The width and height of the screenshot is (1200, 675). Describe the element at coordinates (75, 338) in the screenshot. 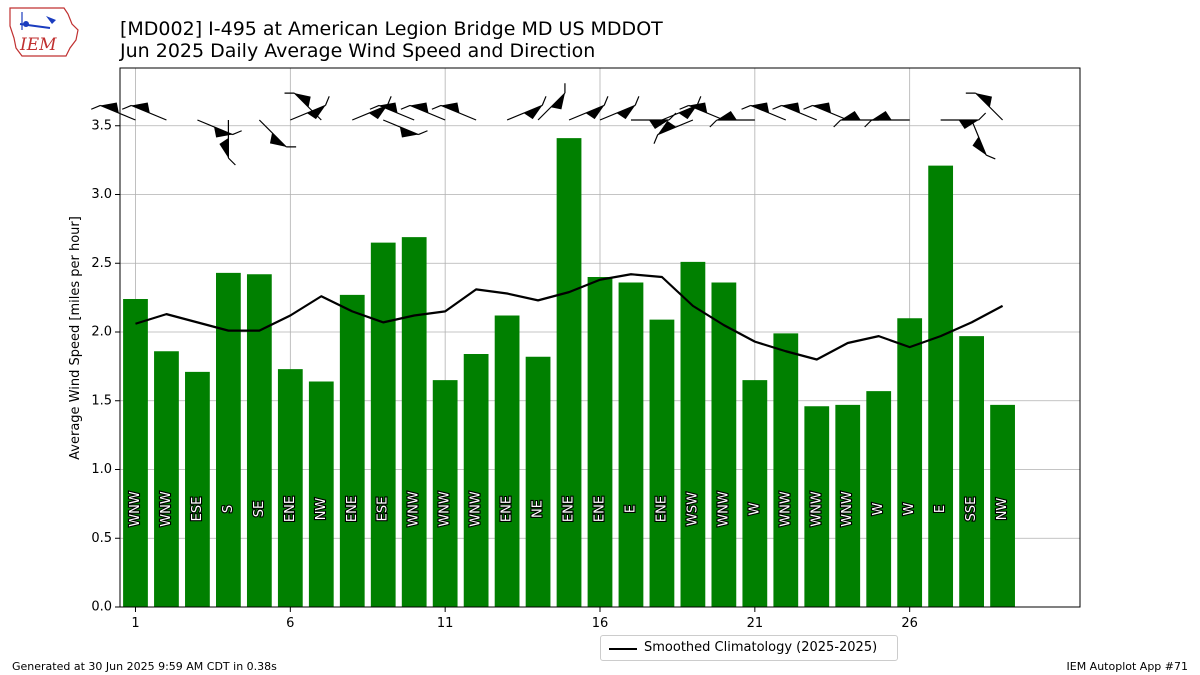

I see `y-axis-label: Average Wind Speed [miles per hour]` at that location.